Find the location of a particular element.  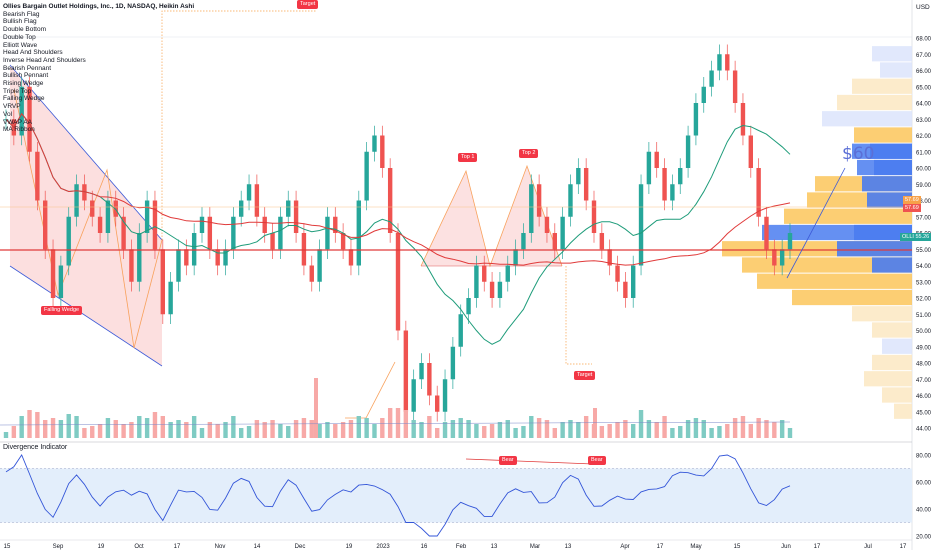

osc-tick-label: 20.00 is located at coordinates (924, 538).